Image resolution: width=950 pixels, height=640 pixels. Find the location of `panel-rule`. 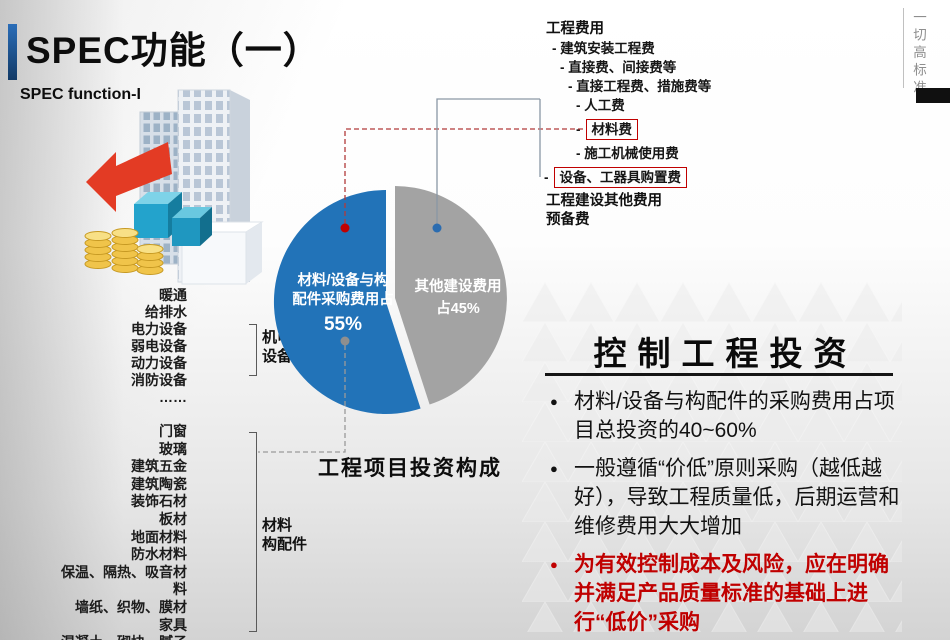

panel-rule is located at coordinates (719, 374).